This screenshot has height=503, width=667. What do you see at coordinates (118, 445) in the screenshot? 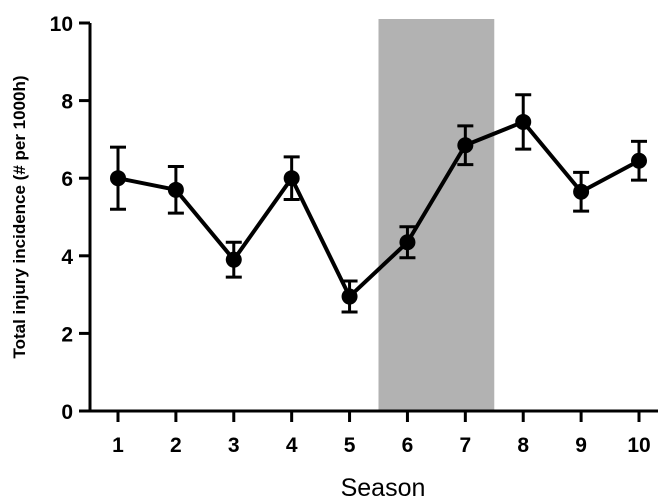
I see `x-tick-label: 1` at bounding box center [118, 445].